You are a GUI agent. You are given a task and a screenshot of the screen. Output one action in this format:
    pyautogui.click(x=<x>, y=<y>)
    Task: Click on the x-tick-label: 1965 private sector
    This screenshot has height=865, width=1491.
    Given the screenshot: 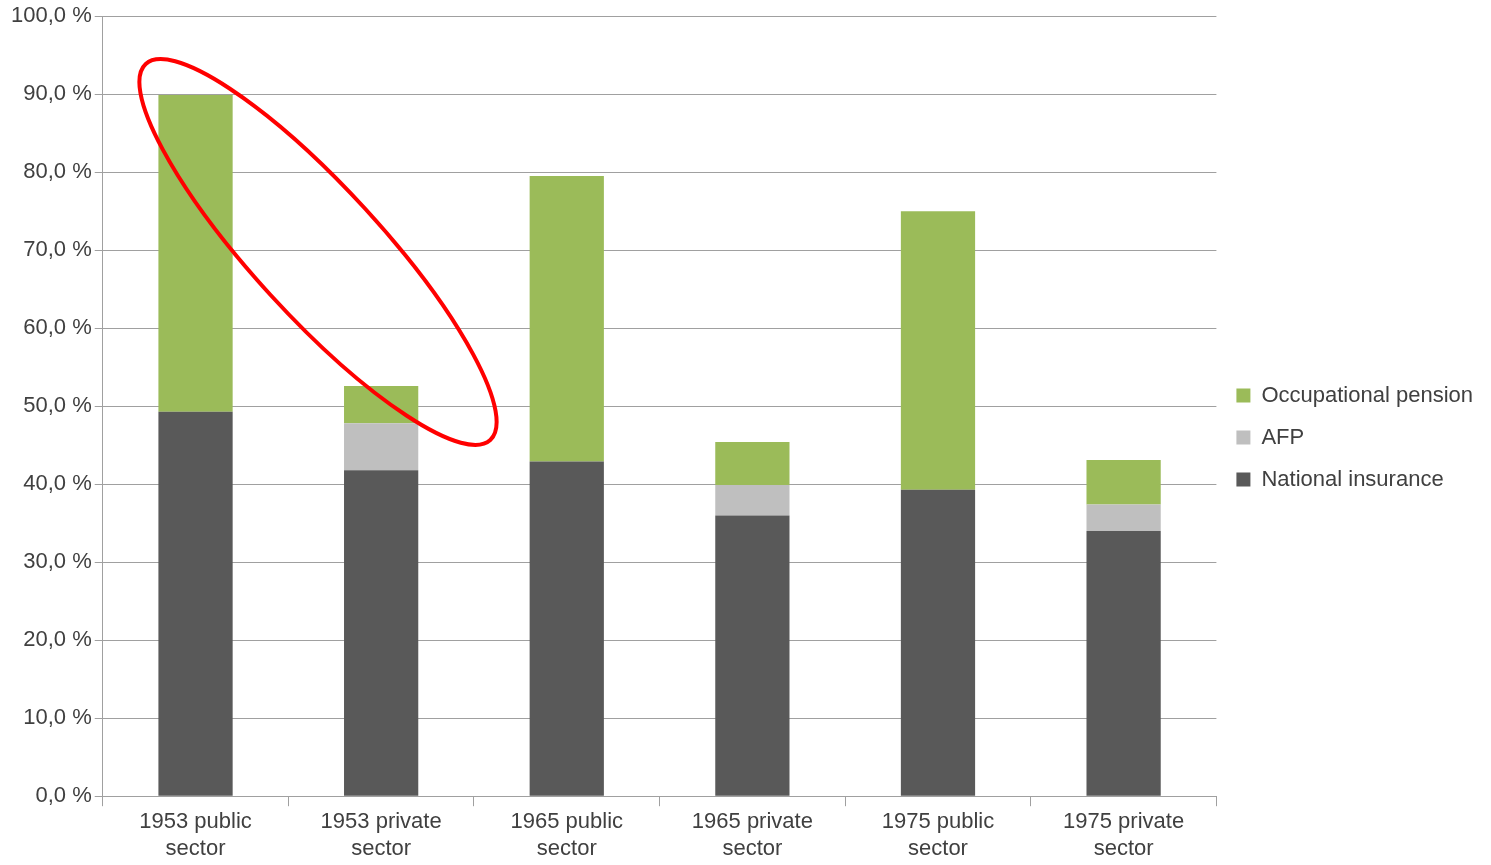 What is the action you would take?
    pyautogui.click(x=752, y=834)
    